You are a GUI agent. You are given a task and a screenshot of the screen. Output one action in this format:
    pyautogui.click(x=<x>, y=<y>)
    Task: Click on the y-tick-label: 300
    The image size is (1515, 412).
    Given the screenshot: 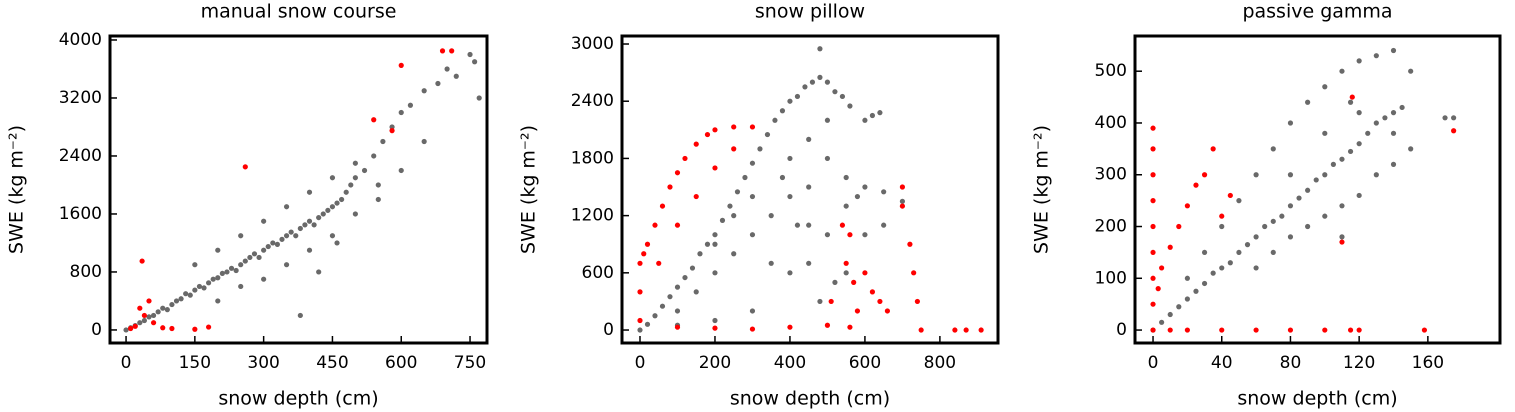 What is the action you would take?
    pyautogui.click(x=1111, y=175)
    